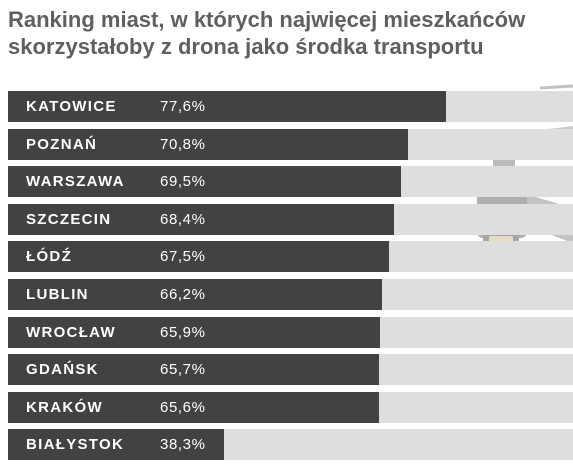  I want to click on bar-row: BIAŁYSTOK 38,3%, so click(290, 445).